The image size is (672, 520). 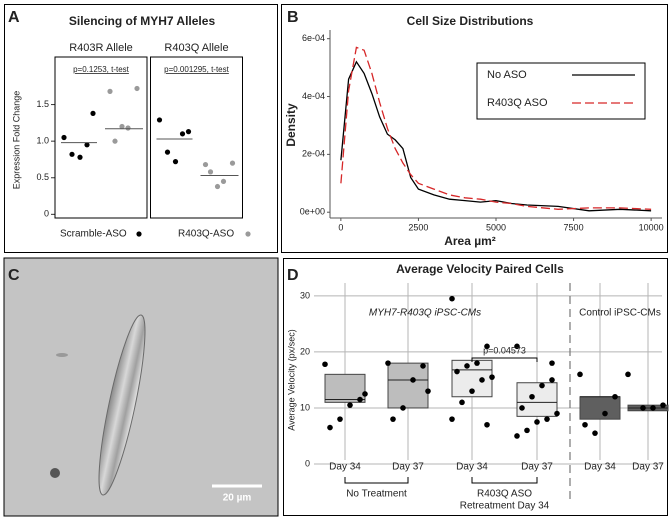 I want to click on x-tick-label: 5000, so click(x=496, y=227).